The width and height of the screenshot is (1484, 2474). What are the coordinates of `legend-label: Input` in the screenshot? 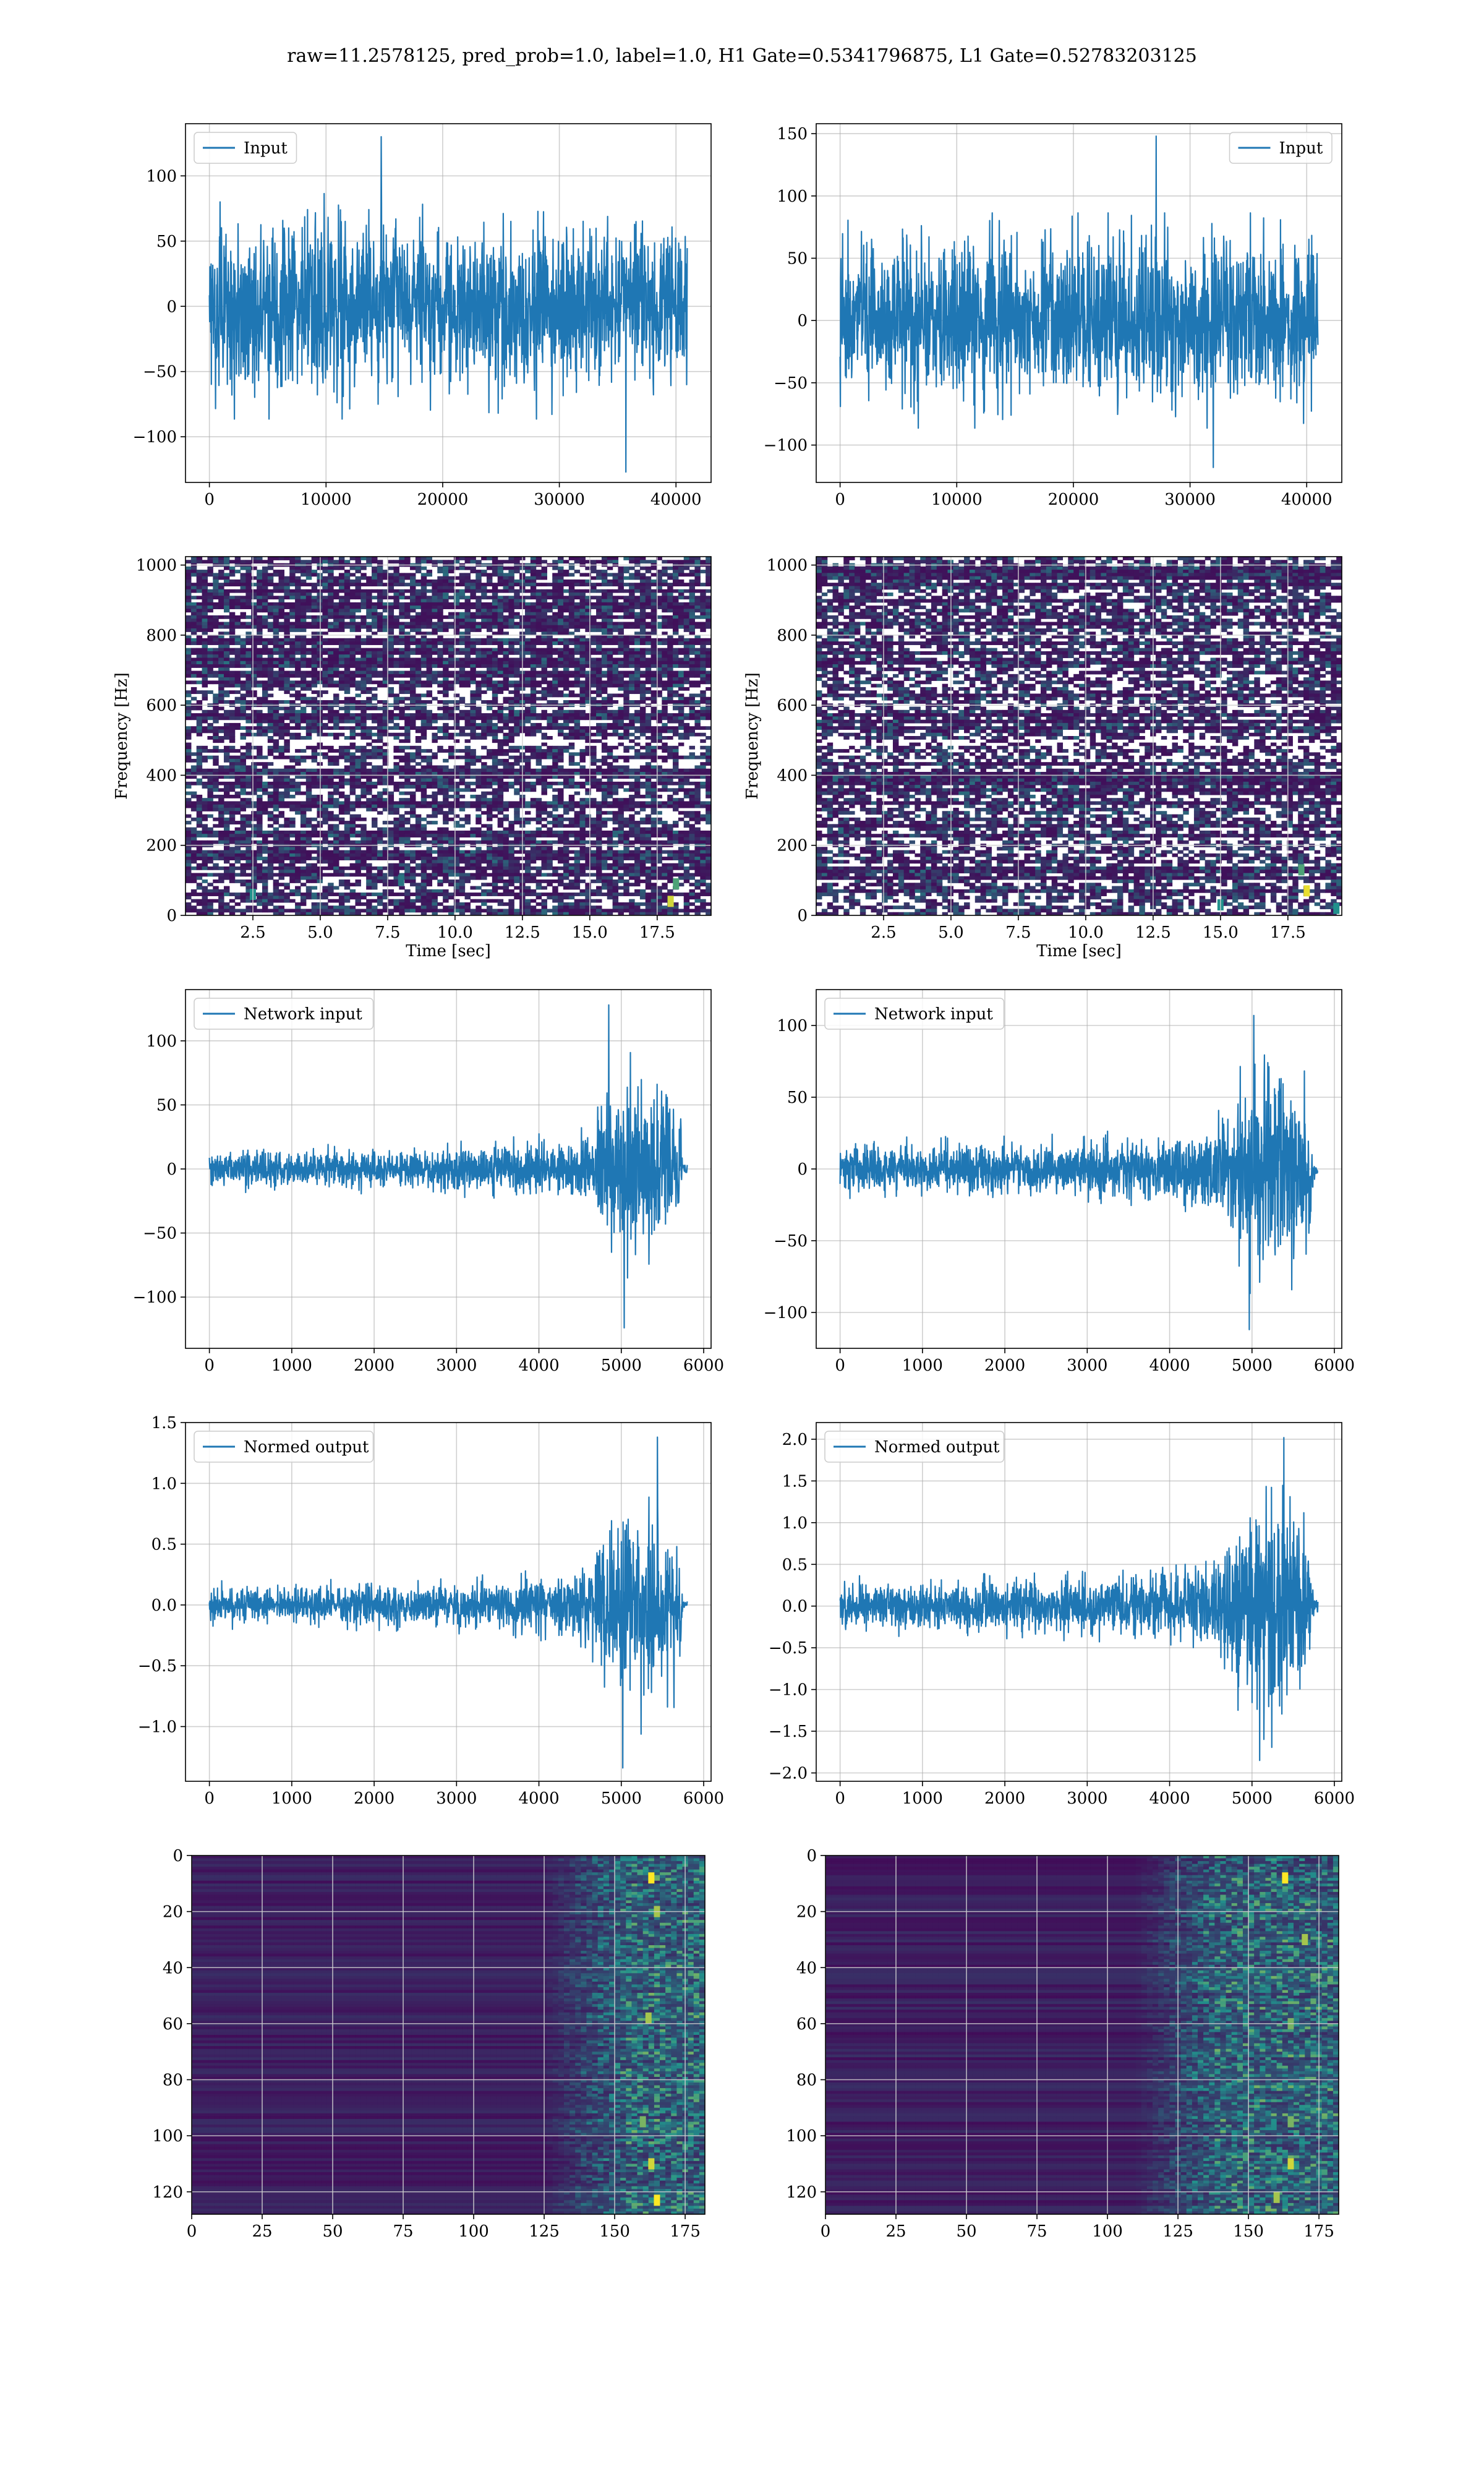 It's located at (266, 148).